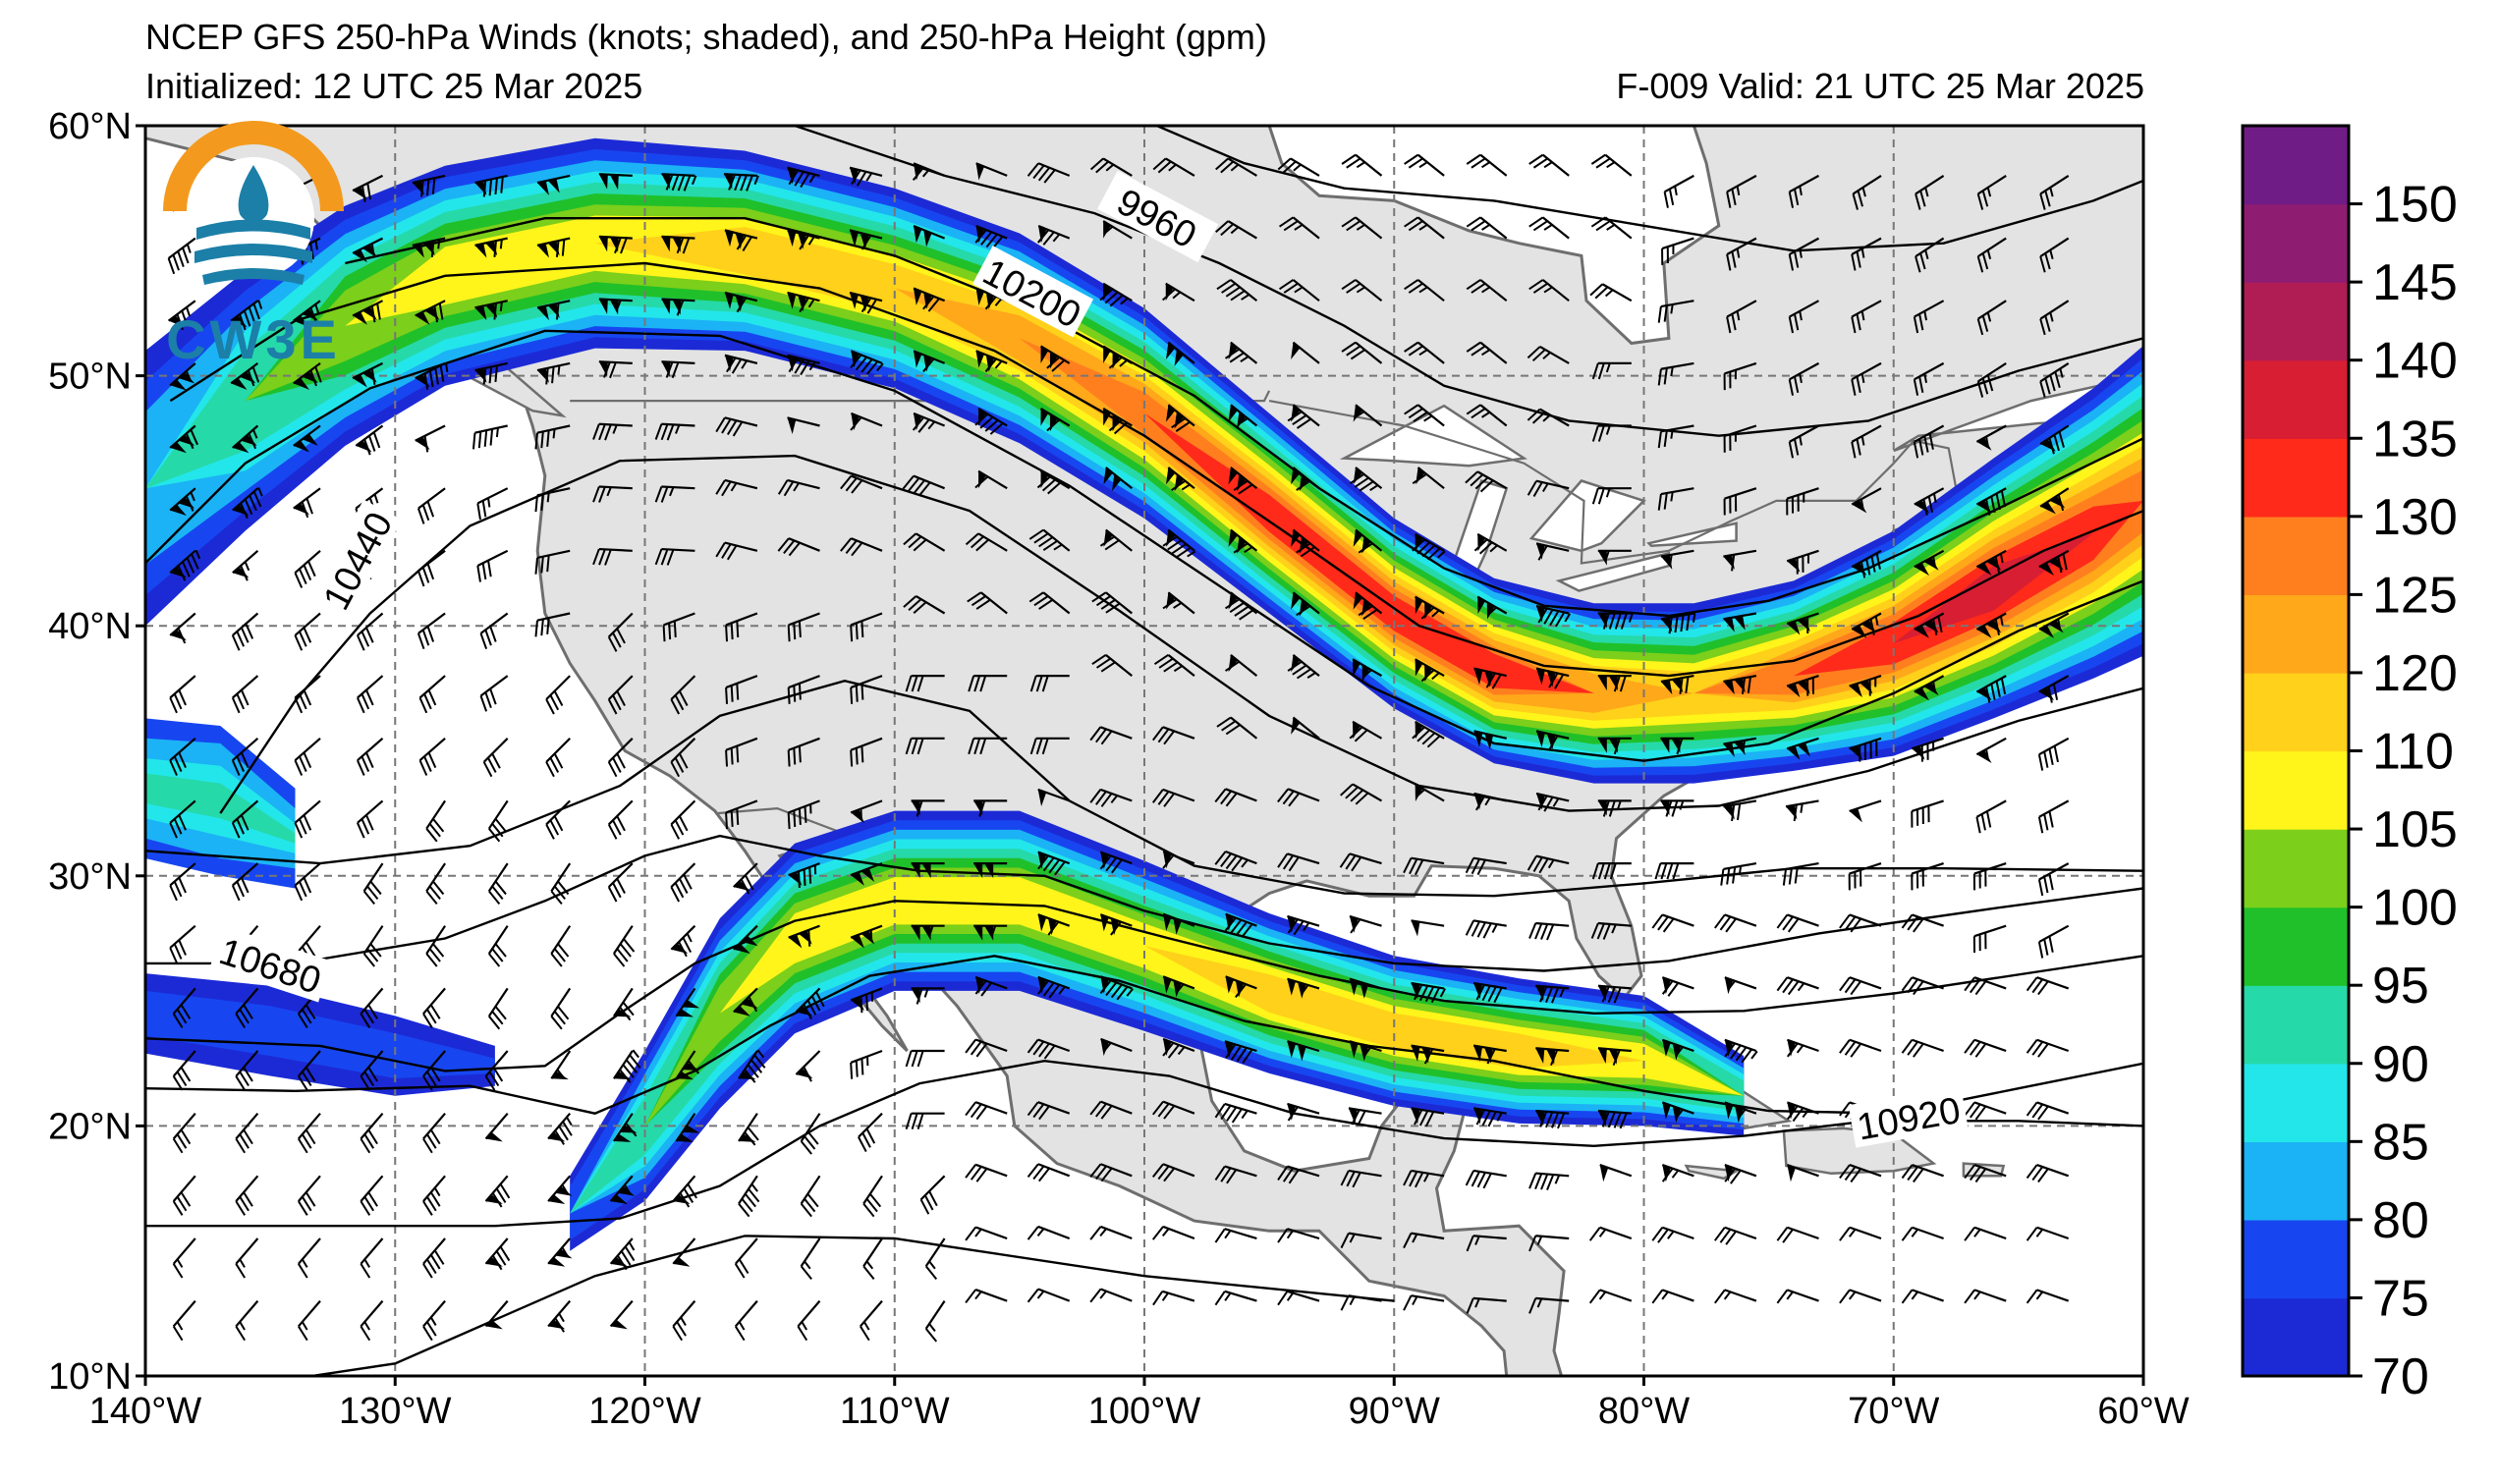 The width and height of the screenshot is (2498, 1484). Describe the element at coordinates (90, 626) in the screenshot. I see `lat-tick-label: 40°N` at that location.